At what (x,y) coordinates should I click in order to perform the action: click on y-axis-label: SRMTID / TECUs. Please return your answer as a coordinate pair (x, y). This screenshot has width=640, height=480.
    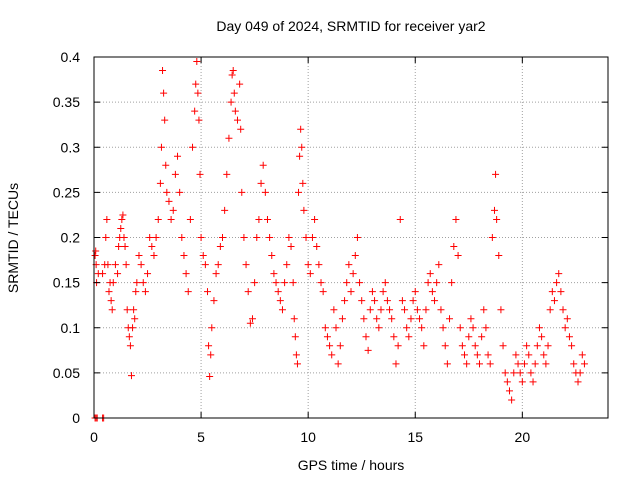
    Looking at the image, I should click on (13, 238).